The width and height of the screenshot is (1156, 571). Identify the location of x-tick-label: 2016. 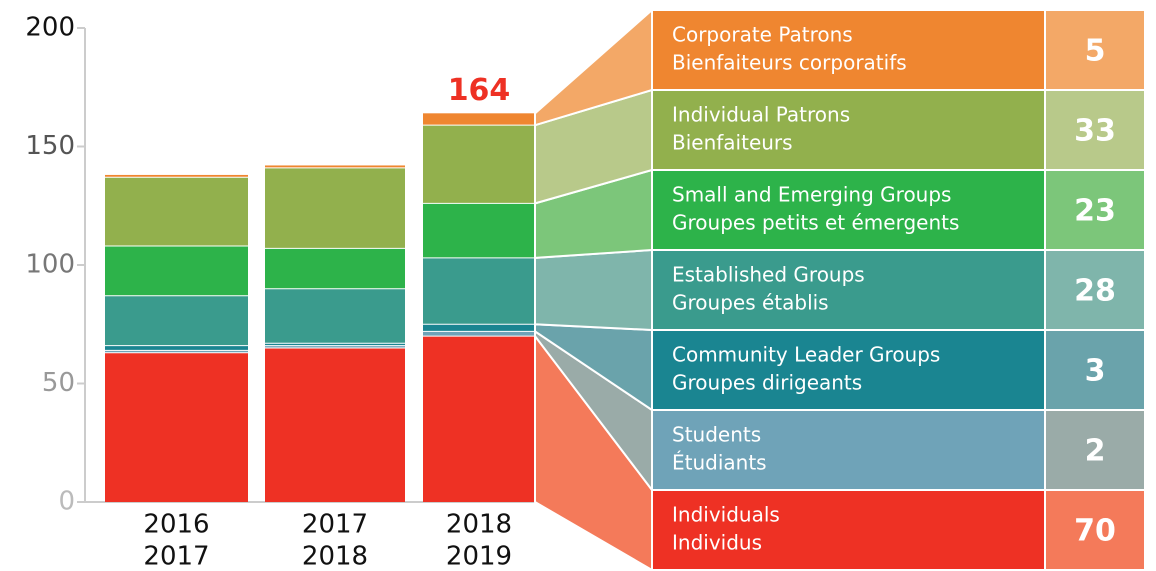
(176, 525).